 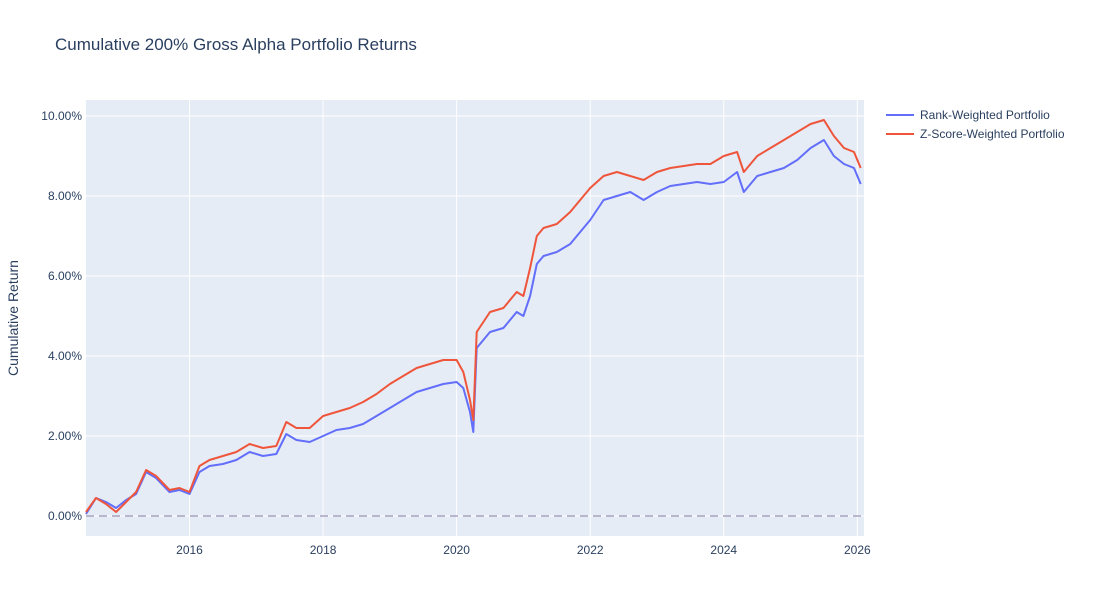 What do you see at coordinates (65, 436) in the screenshot?
I see `y-tick-label: 2.00%` at bounding box center [65, 436].